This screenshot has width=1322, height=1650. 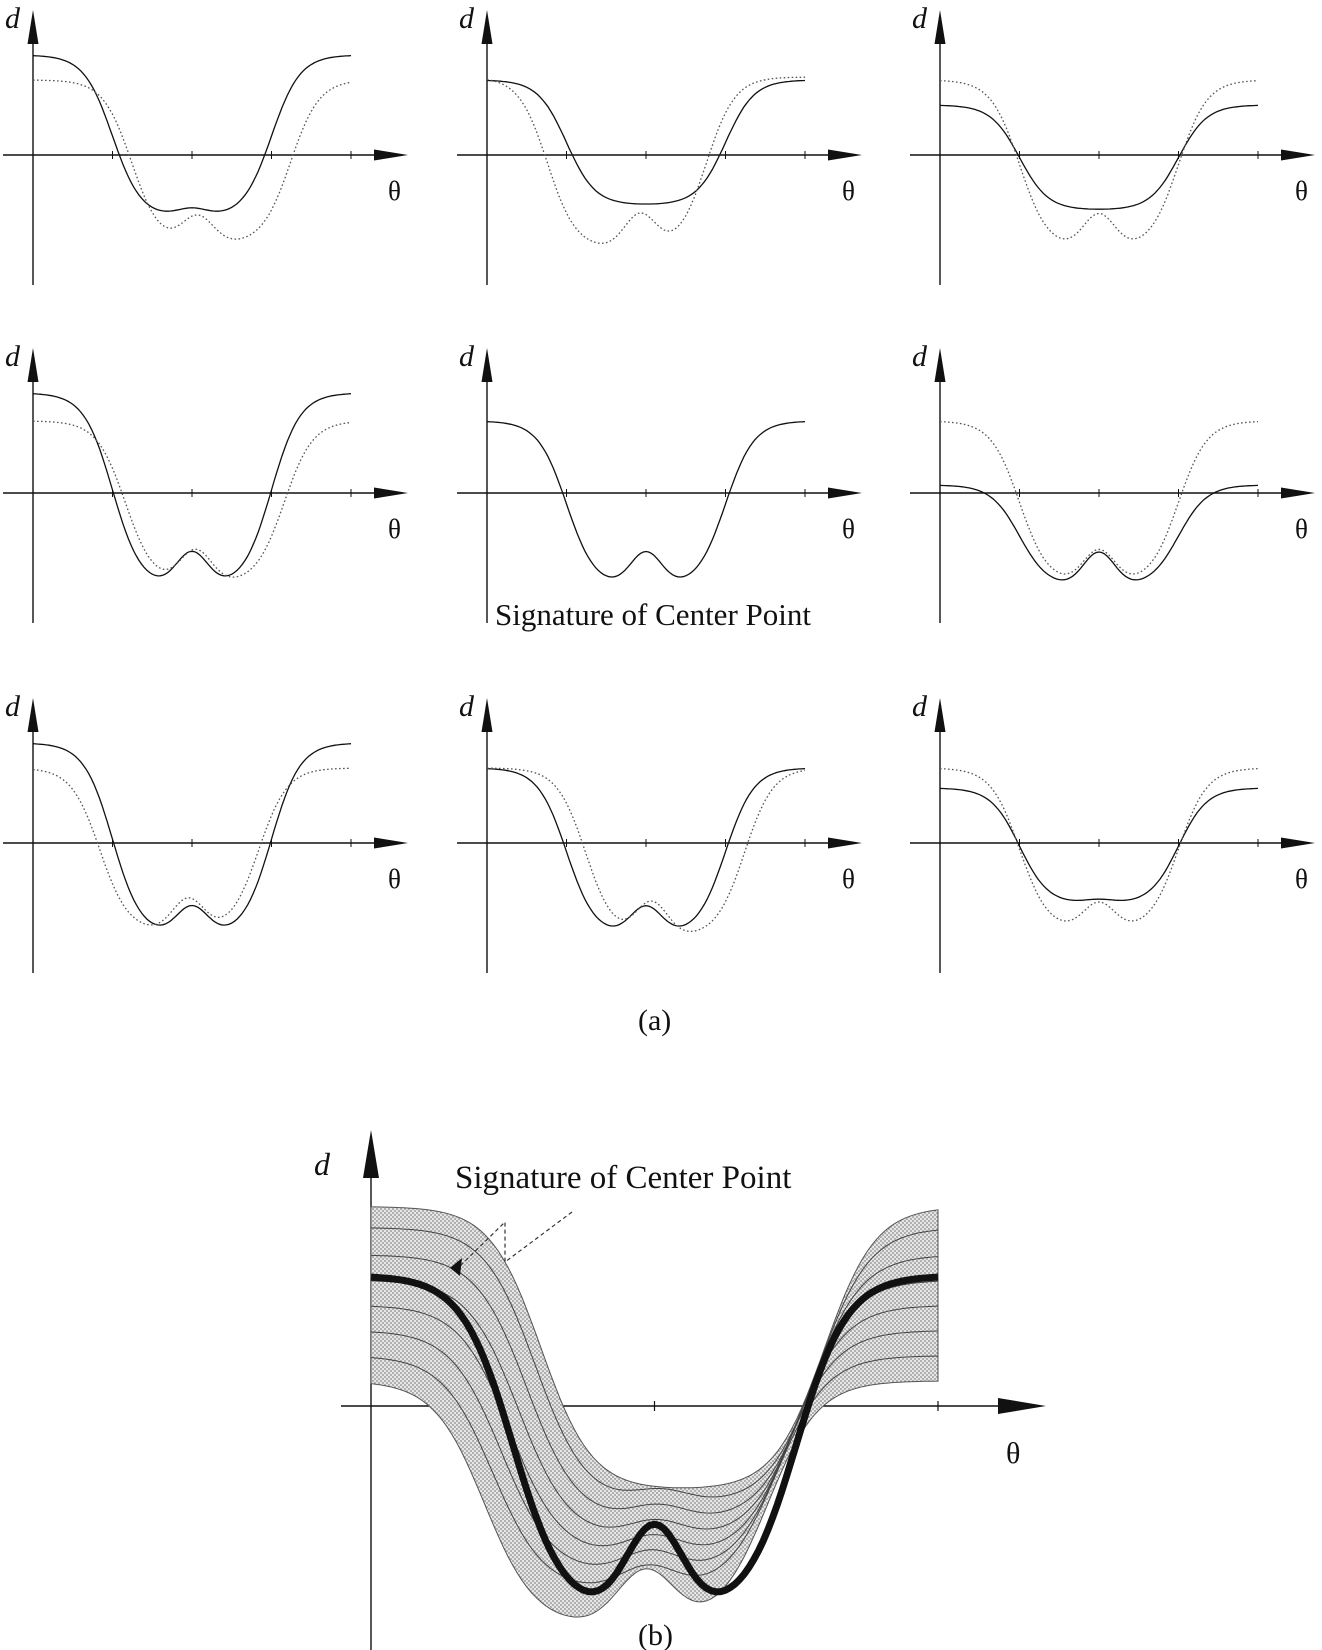 I want to click on center-point-signature-curve, so click(x=654, y=1434).